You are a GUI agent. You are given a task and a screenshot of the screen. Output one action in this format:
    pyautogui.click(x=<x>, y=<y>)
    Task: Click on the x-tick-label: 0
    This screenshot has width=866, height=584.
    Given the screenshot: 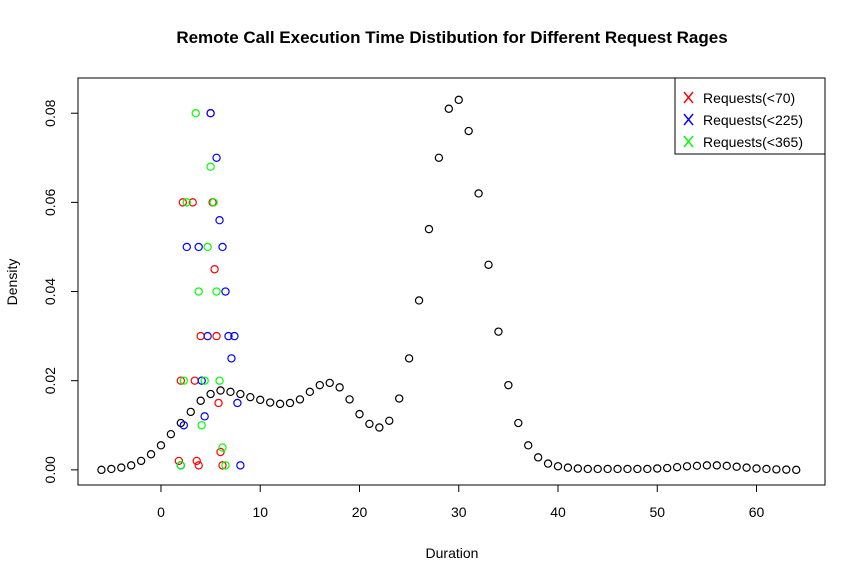 What is the action you would take?
    pyautogui.click(x=161, y=512)
    